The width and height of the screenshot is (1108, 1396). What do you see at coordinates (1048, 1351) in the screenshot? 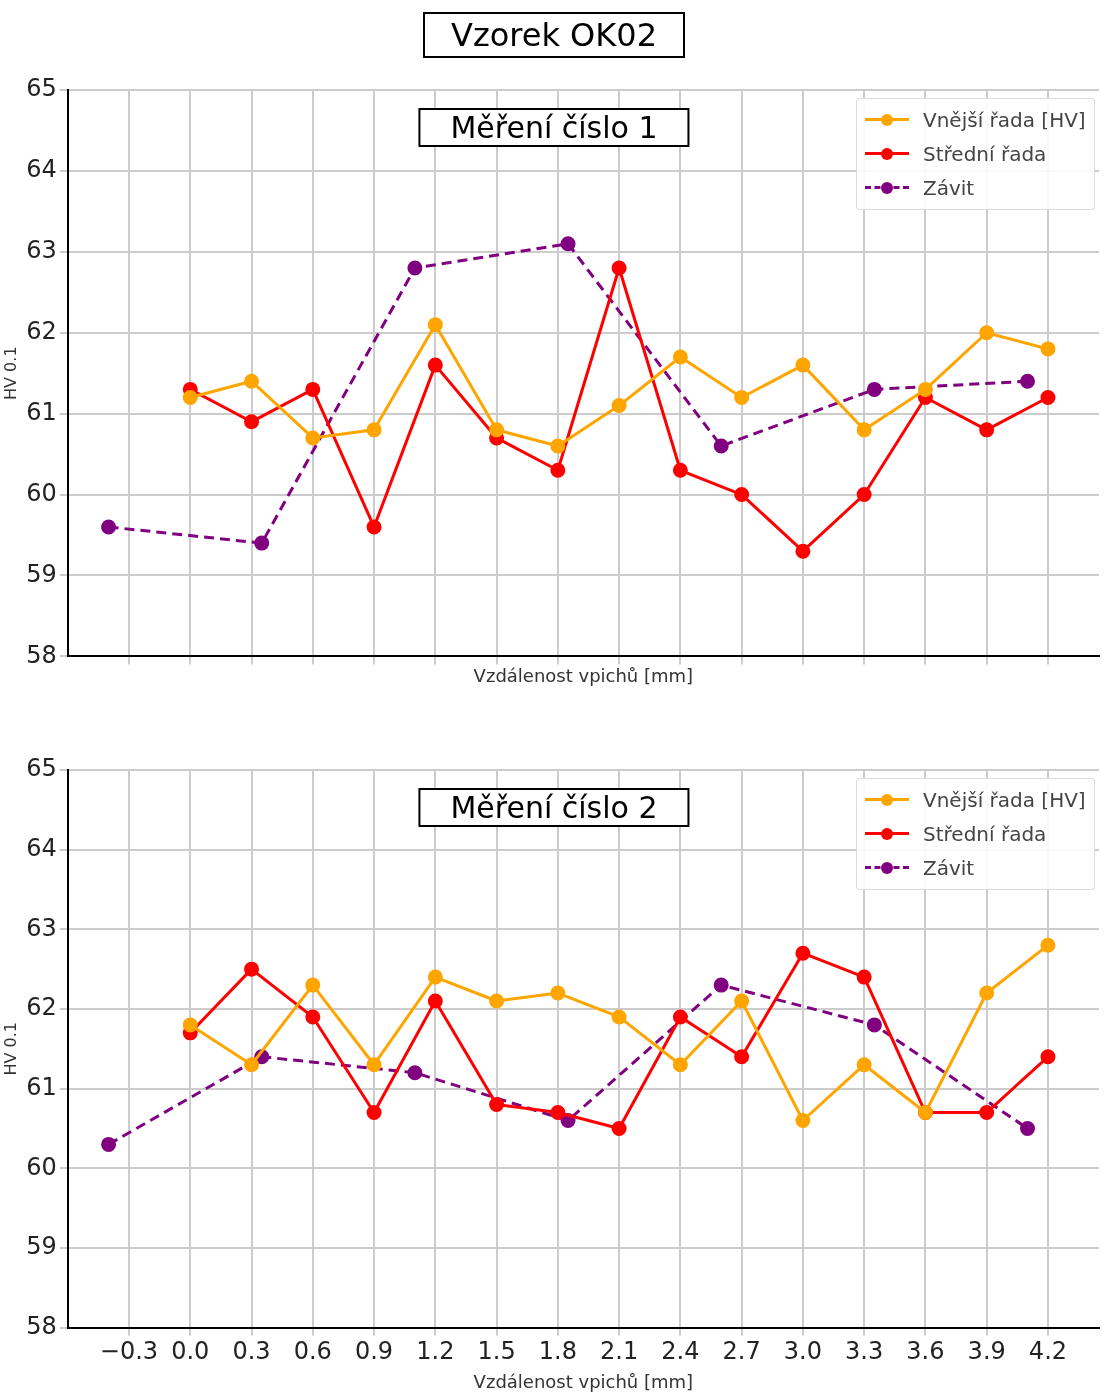
I see `x-tick-label: 4.2` at bounding box center [1048, 1351].